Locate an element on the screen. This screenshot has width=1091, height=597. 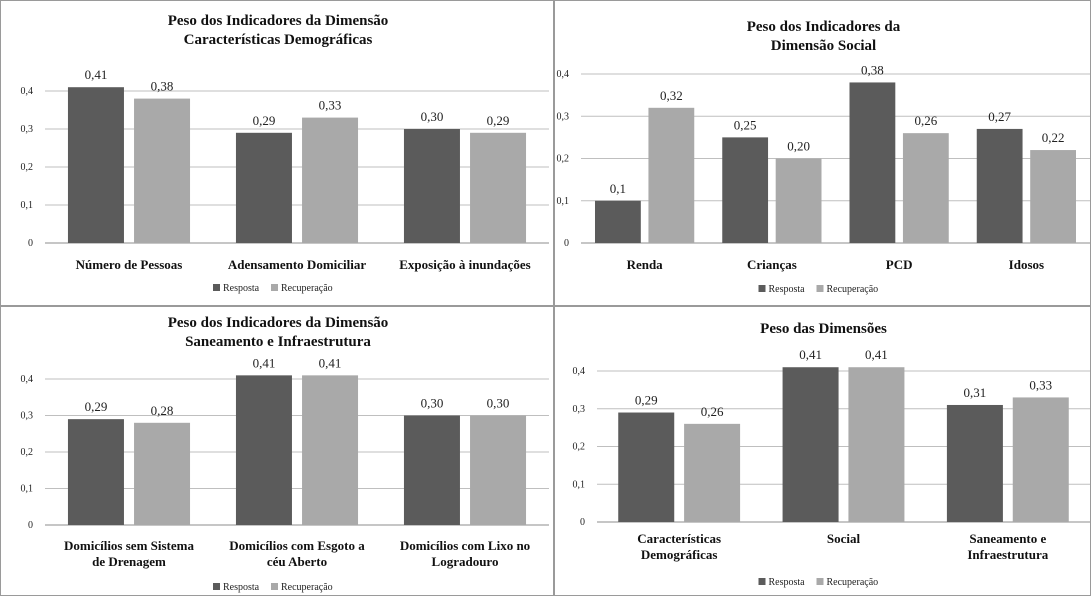
chart-title: Características Demográficas is located at coordinates (278, 40).